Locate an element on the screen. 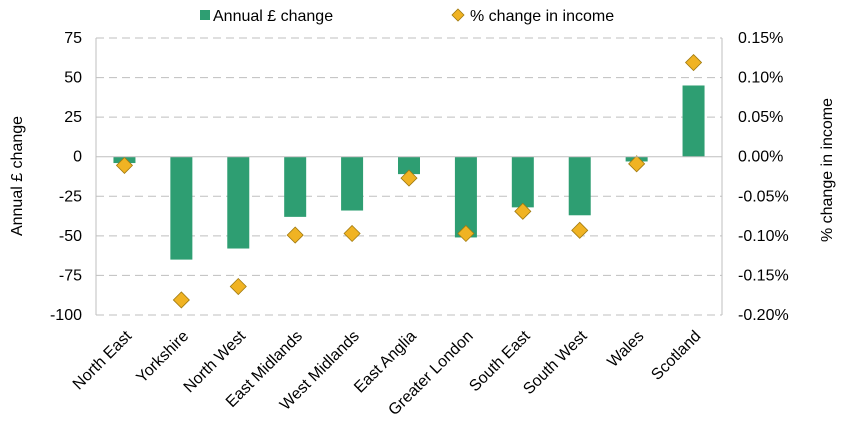 The width and height of the screenshot is (848, 440). legend-label-diamond: % change in income is located at coordinates (542, 16).